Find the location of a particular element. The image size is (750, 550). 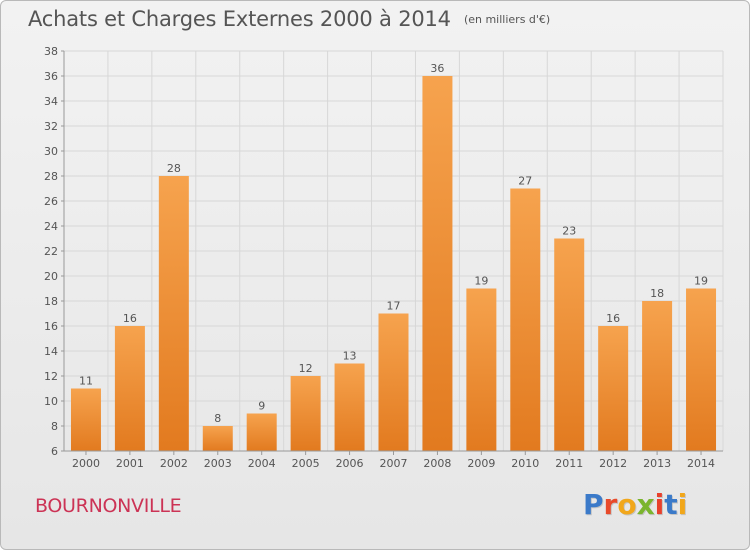

logo-letter: P is located at coordinates (593, 504).